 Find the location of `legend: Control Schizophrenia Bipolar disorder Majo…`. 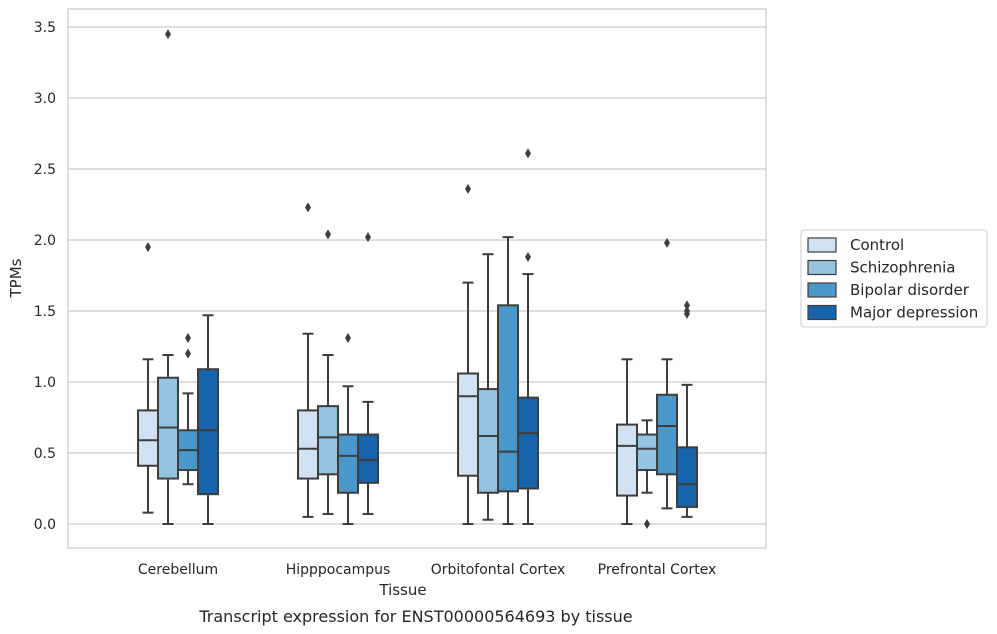

legend: Control Schizophrenia Bipolar disorder Majo… is located at coordinates (894, 278).